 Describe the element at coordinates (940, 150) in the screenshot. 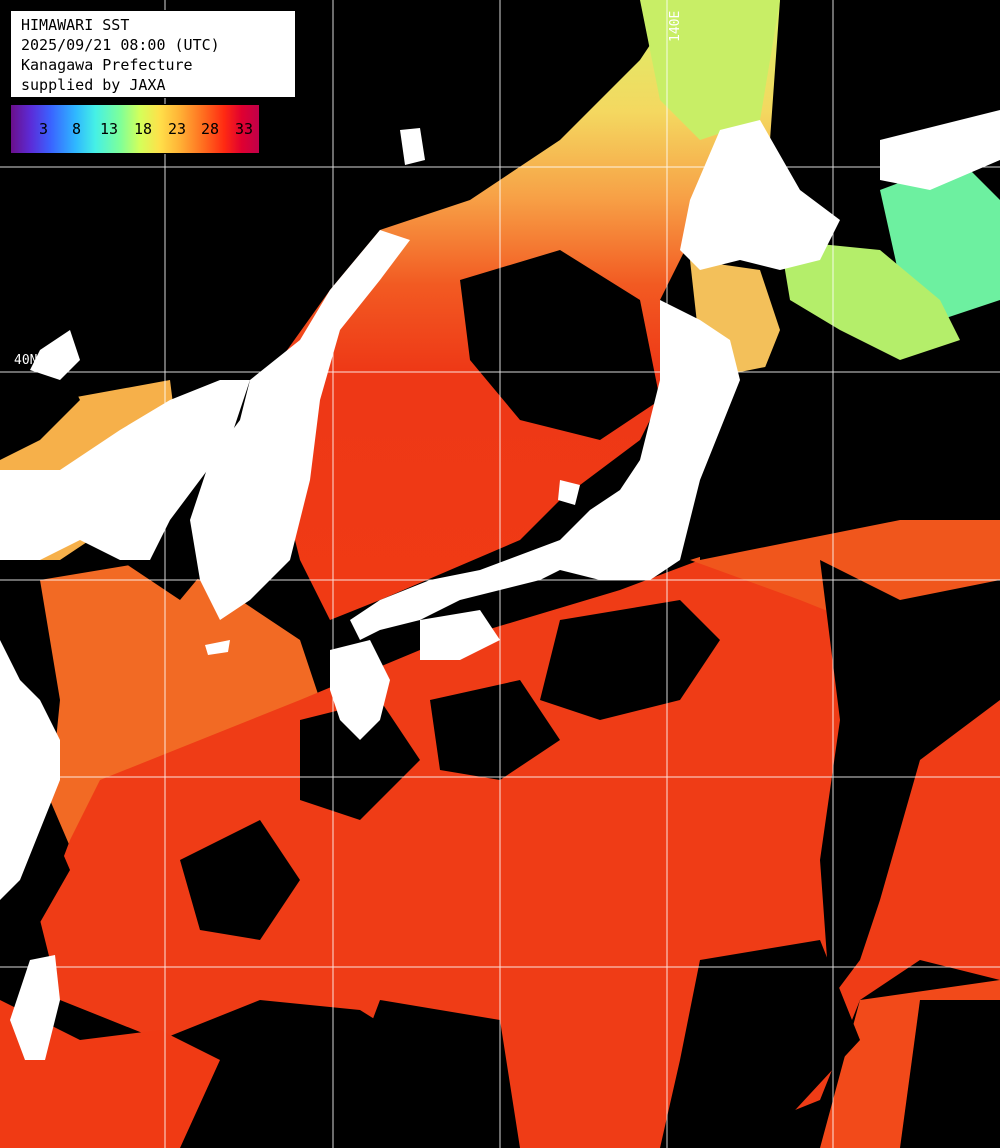

I see `sakhalin-coast` at that location.